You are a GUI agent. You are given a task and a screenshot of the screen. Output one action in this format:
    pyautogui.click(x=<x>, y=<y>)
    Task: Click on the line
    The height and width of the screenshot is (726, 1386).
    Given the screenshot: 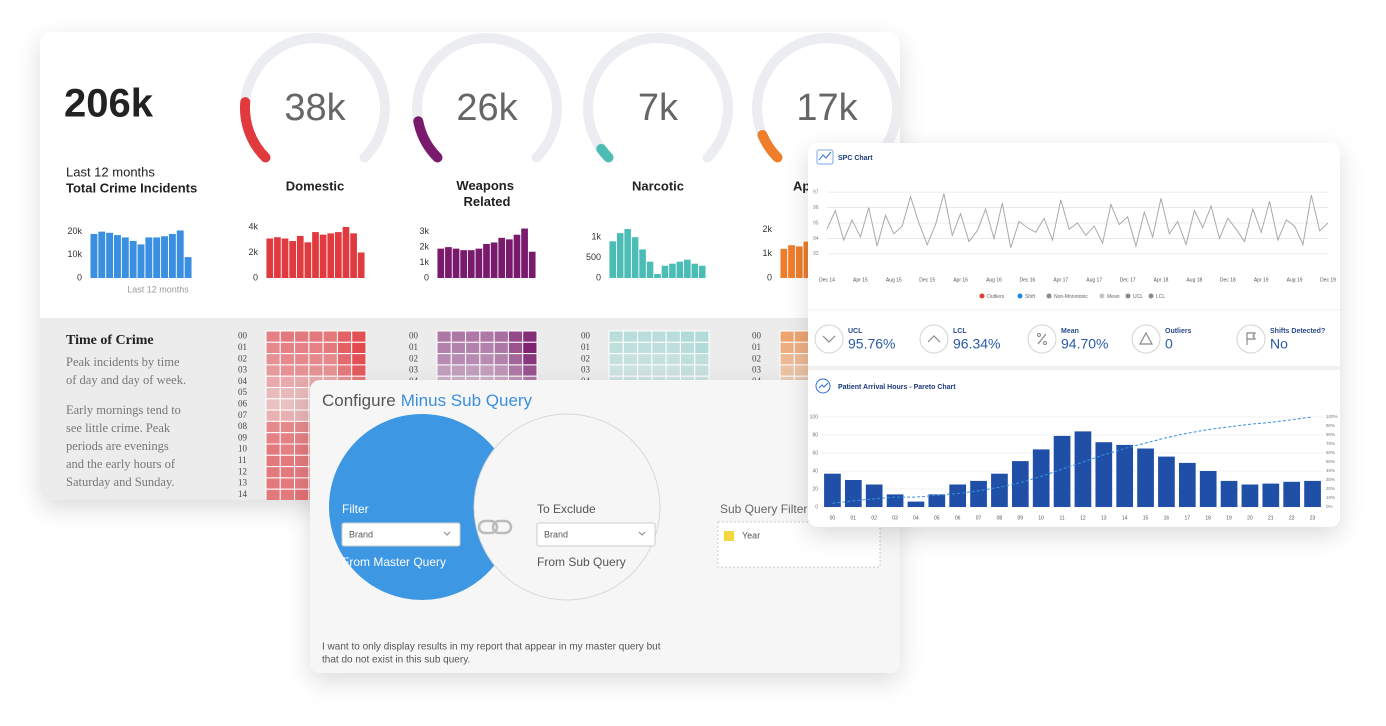 What is the action you would take?
    pyautogui.click(x=1077, y=221)
    